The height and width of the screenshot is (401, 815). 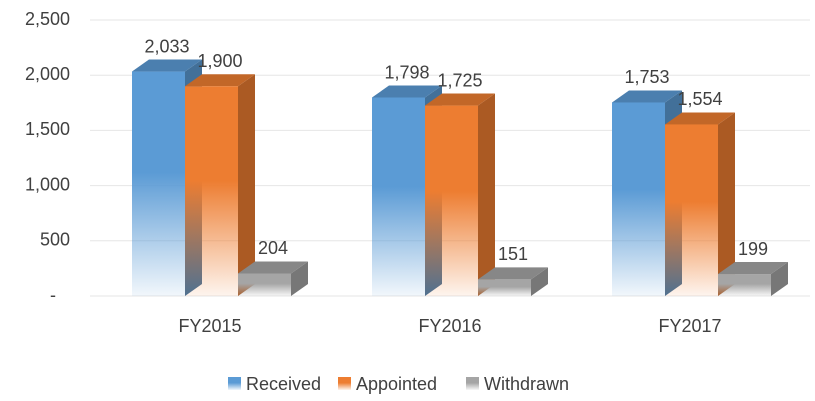 What do you see at coordinates (459, 80) in the screenshot?
I see `data-label: 1,725` at bounding box center [459, 80].